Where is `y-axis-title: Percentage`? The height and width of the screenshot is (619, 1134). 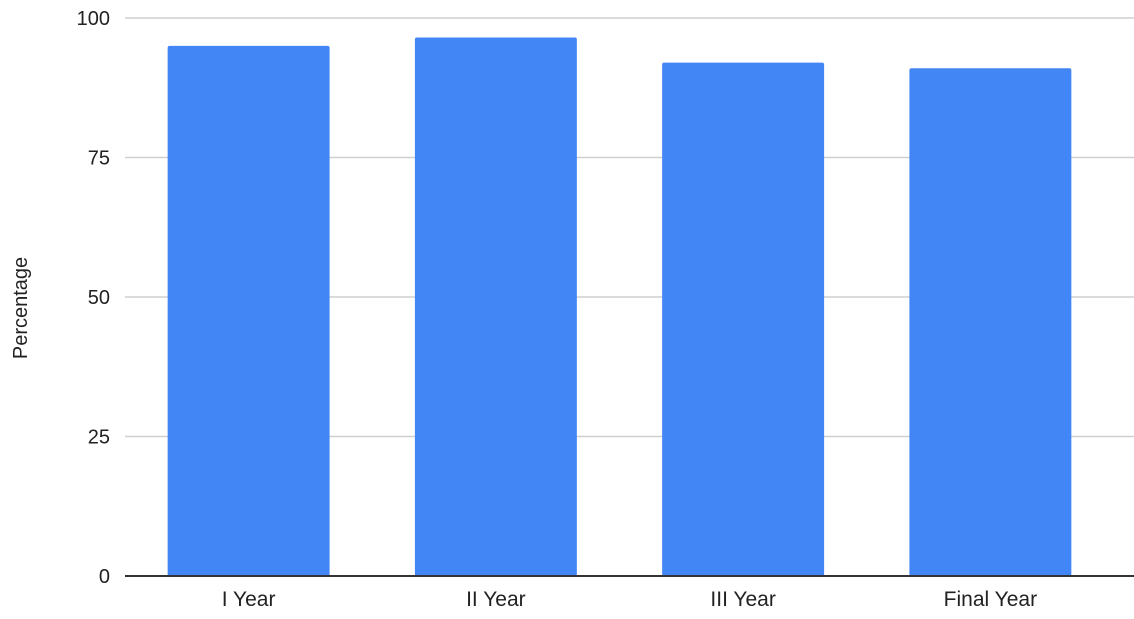 y-axis-title: Percentage is located at coordinates (21, 308).